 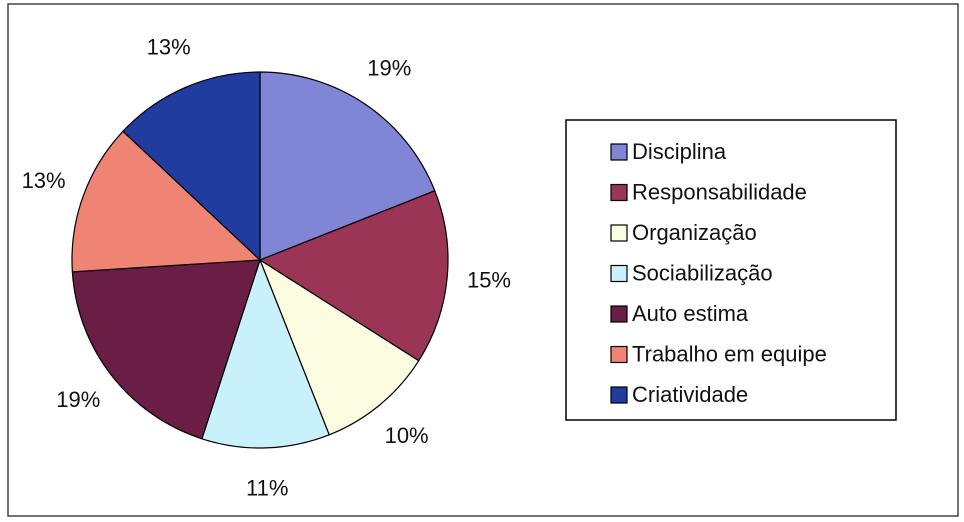 I want to click on legend-label: Disciplina, so click(x=679, y=151).